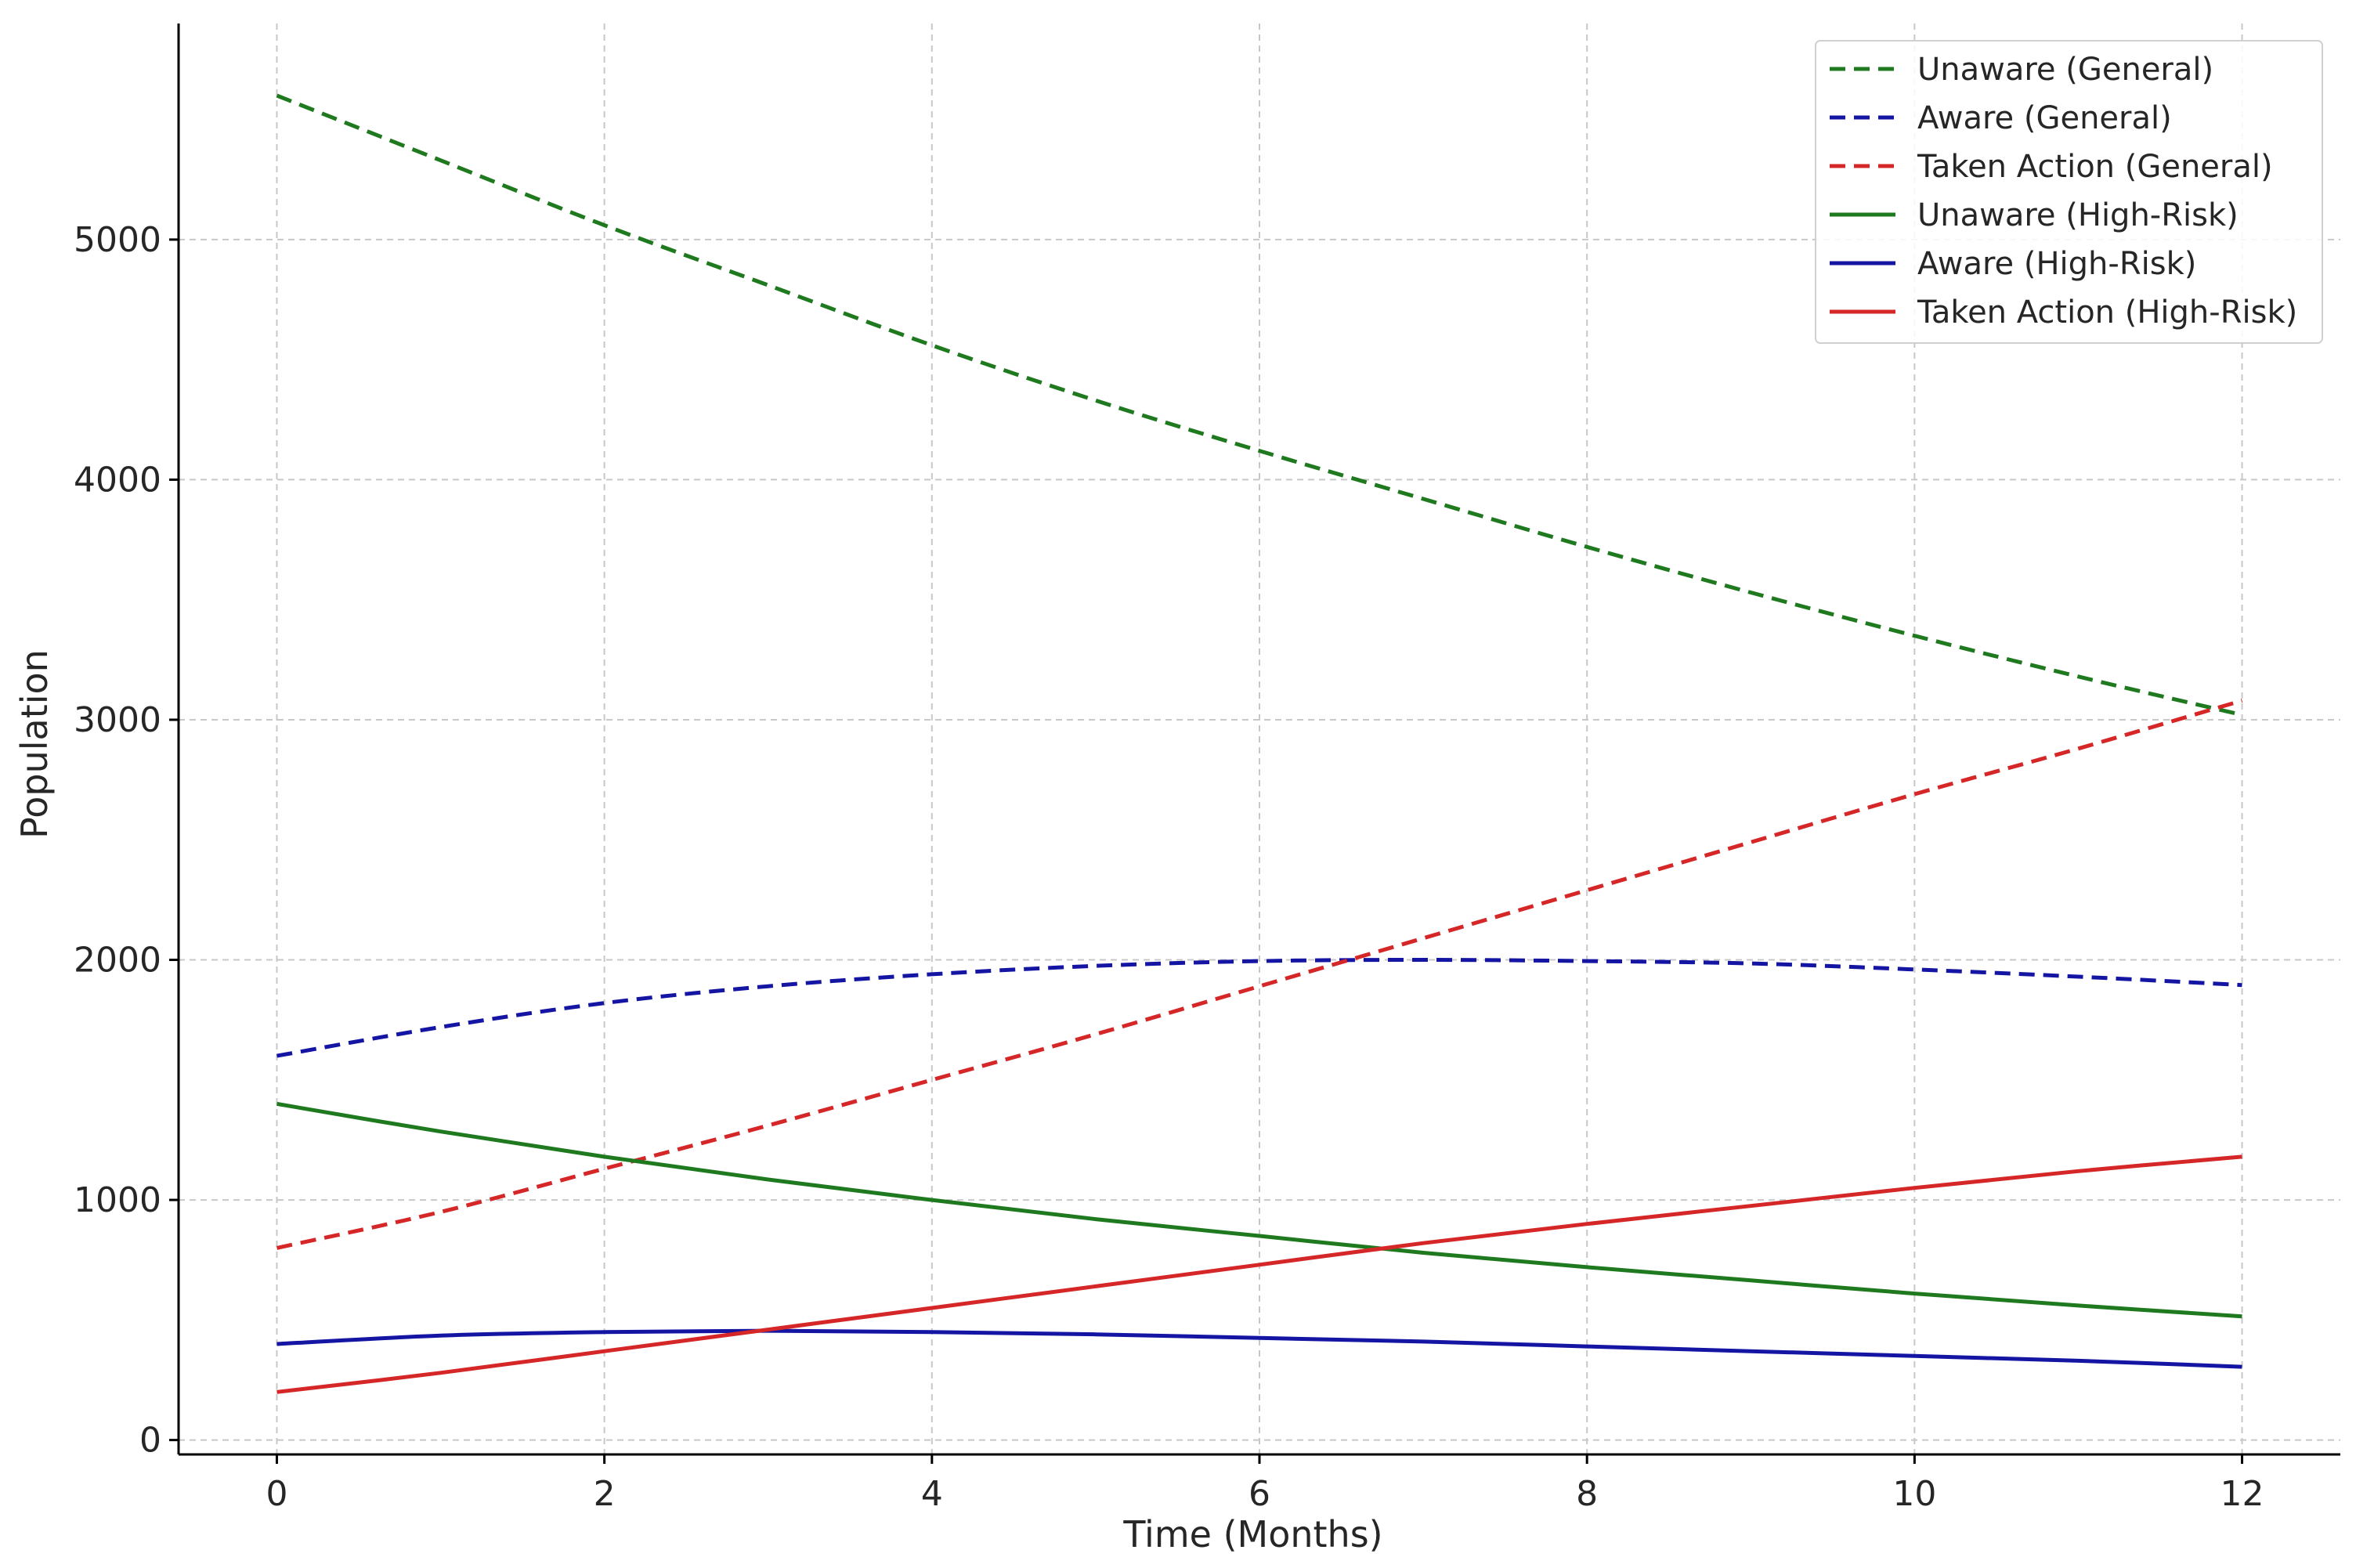 The image size is (2356, 1568). I want to click on legend-entry-label: Aware (General), so click(2044, 118).